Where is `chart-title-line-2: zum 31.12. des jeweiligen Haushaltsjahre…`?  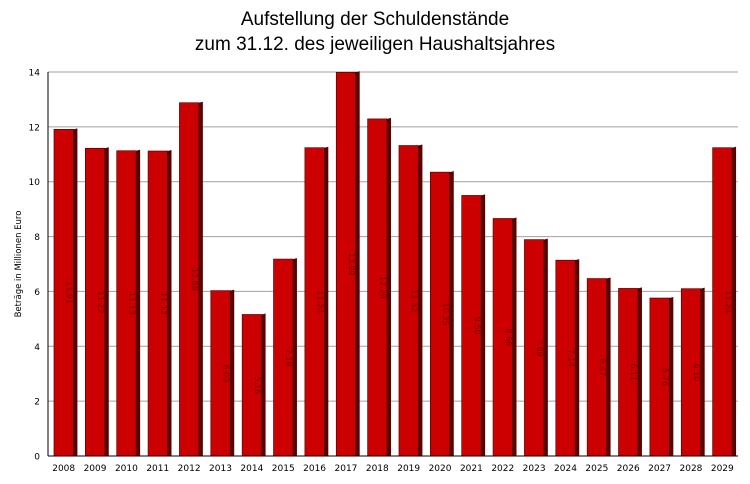 chart-title-line-2: zum 31.12. des jeweiligen Haushaltsjahre… is located at coordinates (375, 44).